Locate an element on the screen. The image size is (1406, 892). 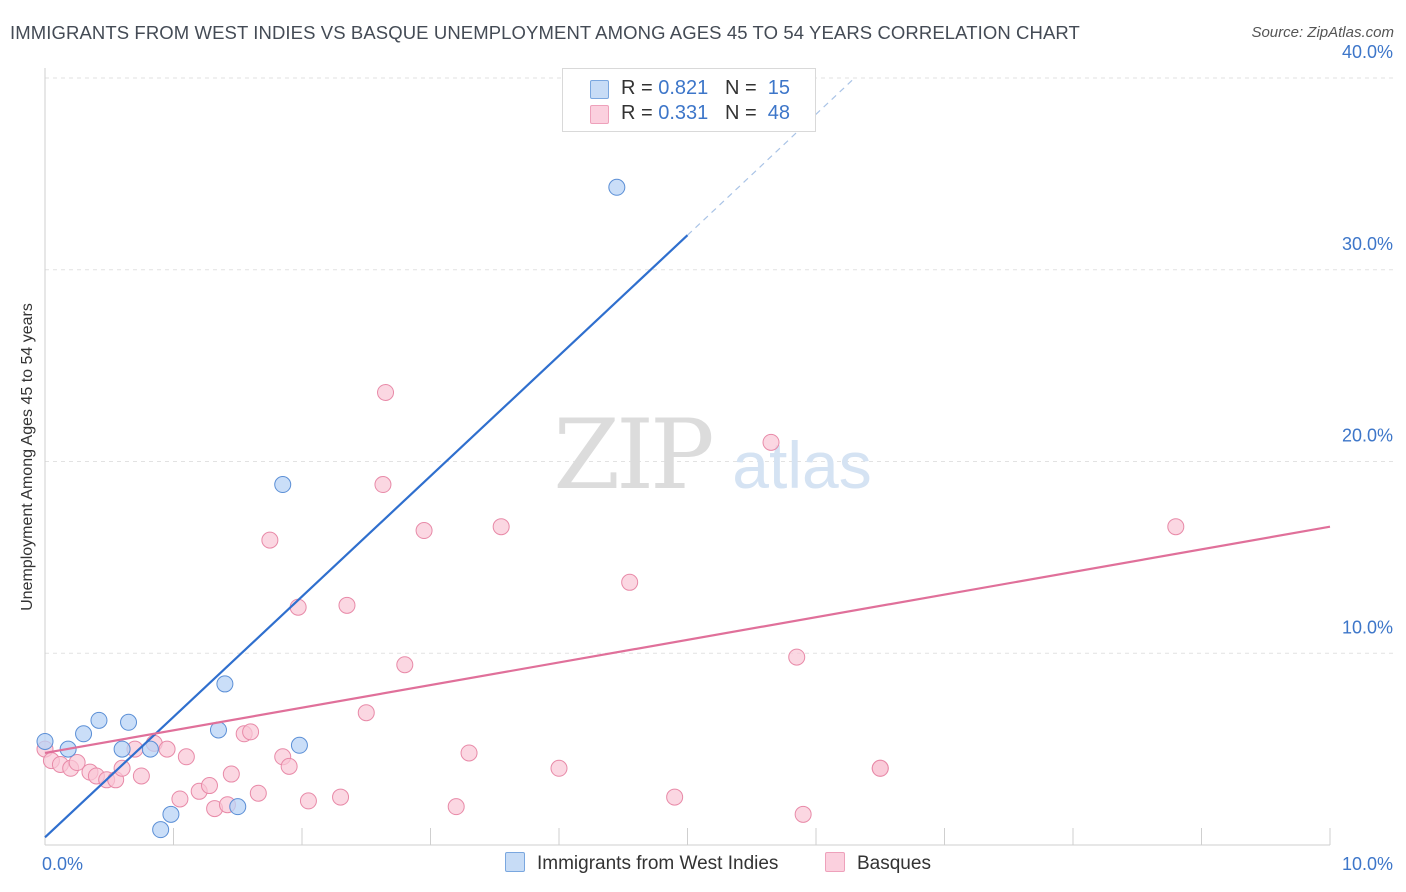
legend-row-west-indies: R = 0.821 N = 15 is located at coordinates (689, 89).